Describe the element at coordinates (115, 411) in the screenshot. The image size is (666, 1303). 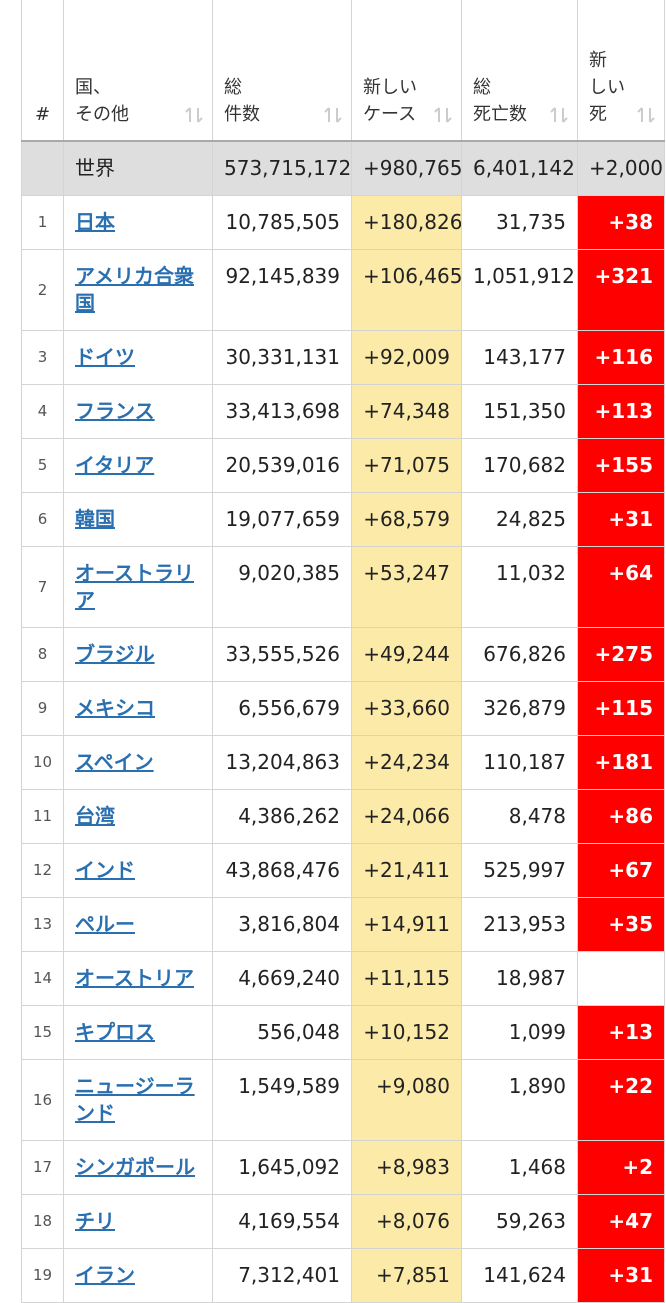
I see `country-link: フランス` at that location.